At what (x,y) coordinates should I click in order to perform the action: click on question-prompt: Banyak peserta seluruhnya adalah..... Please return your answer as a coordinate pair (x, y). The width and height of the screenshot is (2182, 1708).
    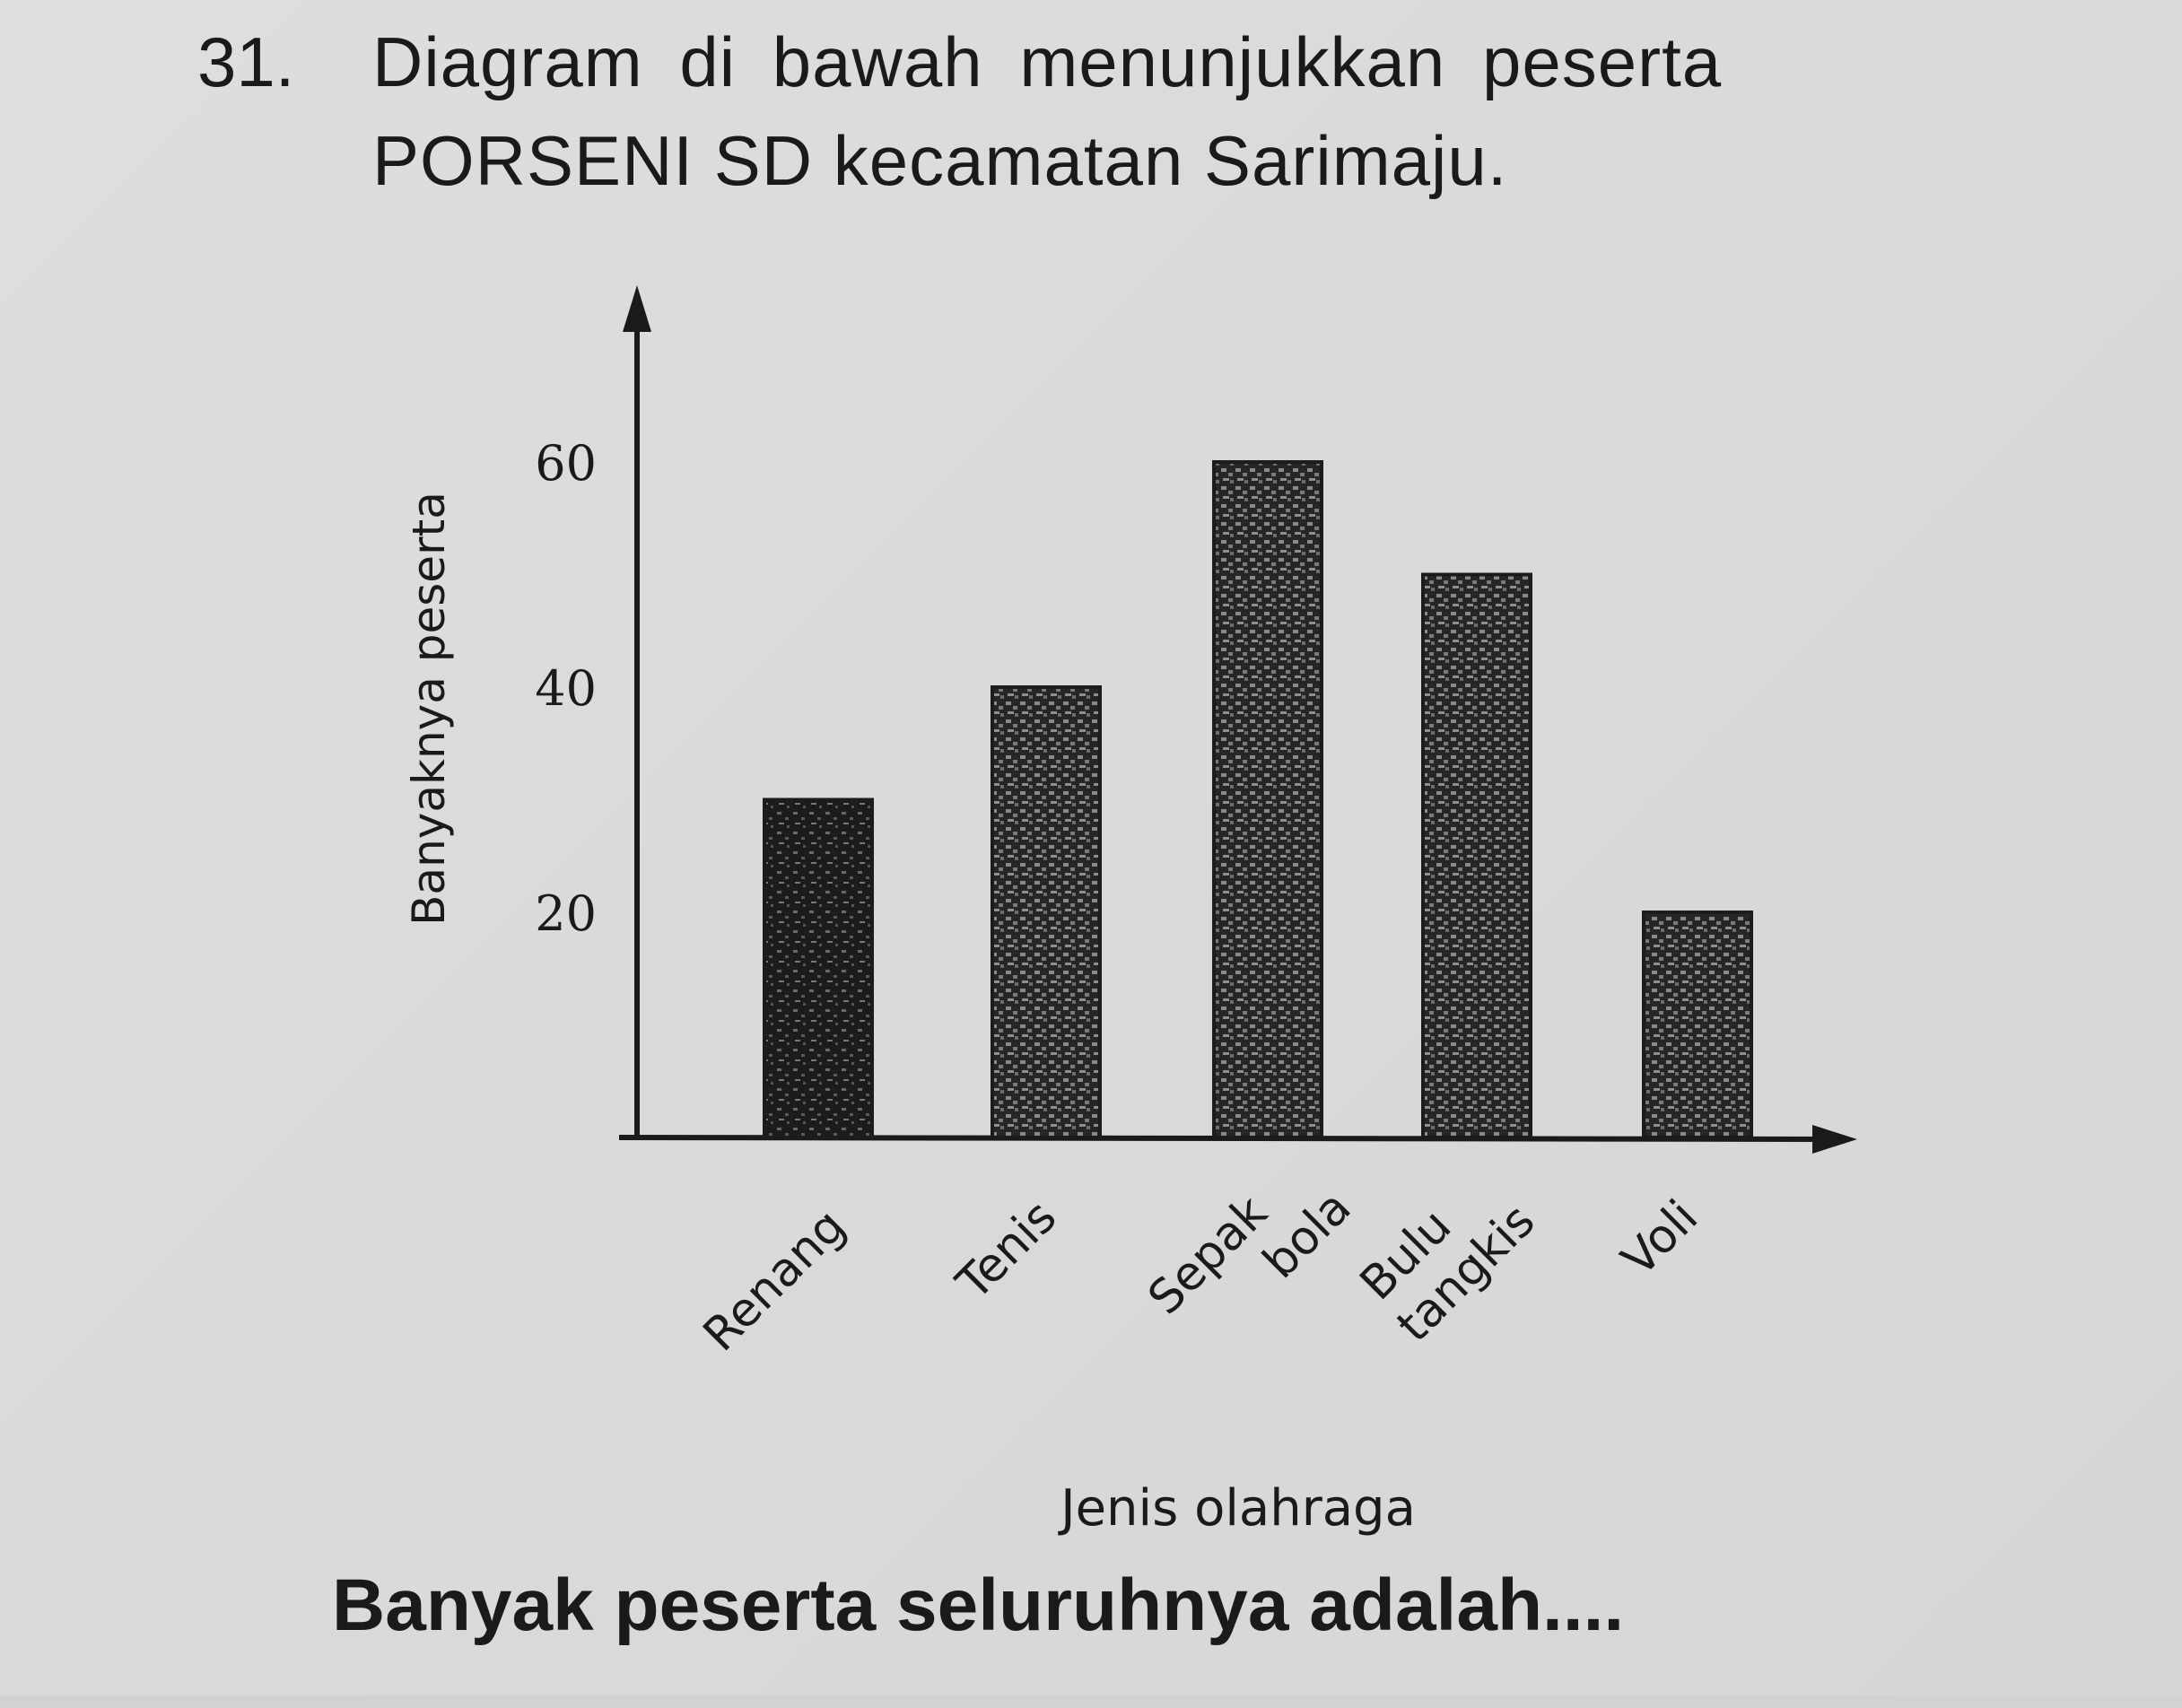
    Looking at the image, I should click on (978, 1605).